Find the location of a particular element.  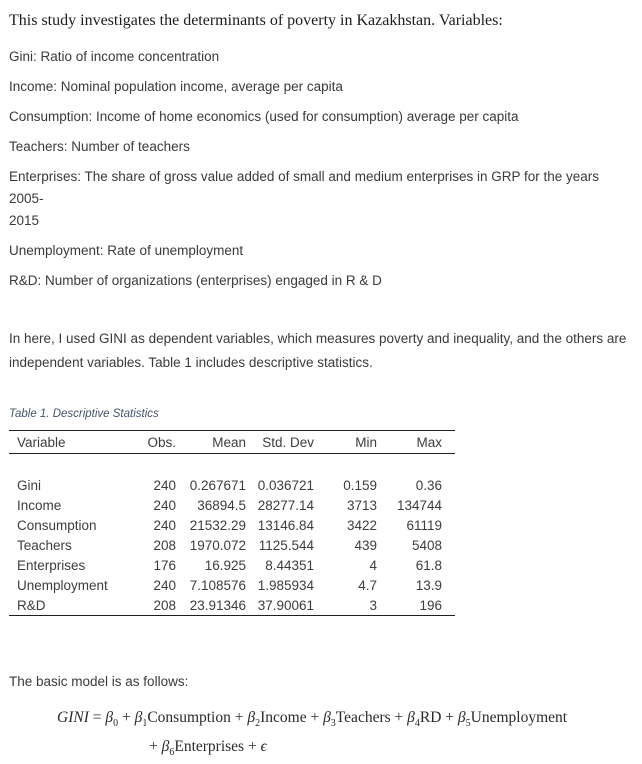

table-cell: 0.036721 is located at coordinates (285, 485).